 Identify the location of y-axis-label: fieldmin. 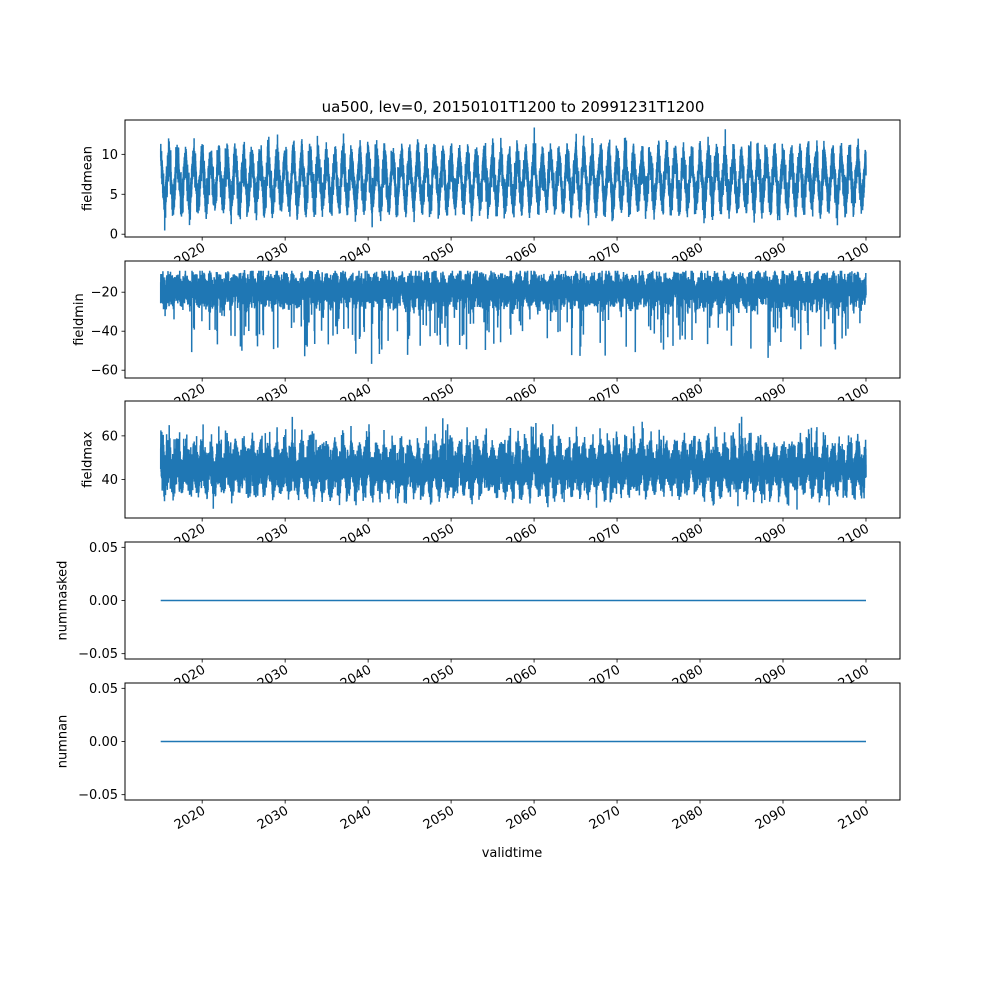
(79, 319).